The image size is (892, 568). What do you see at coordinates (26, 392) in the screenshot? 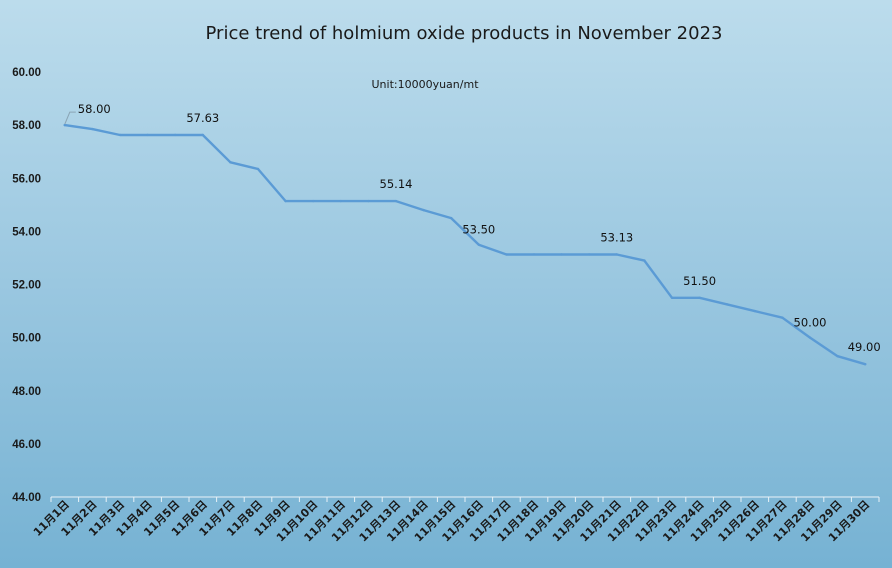
I see `y-tick-label: 48.00` at bounding box center [26, 392].